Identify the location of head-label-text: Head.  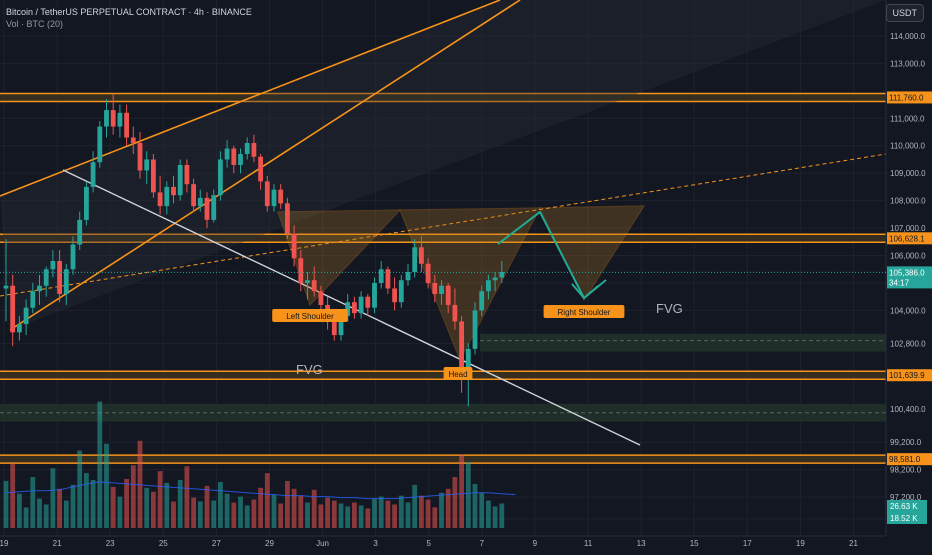
(457, 374).